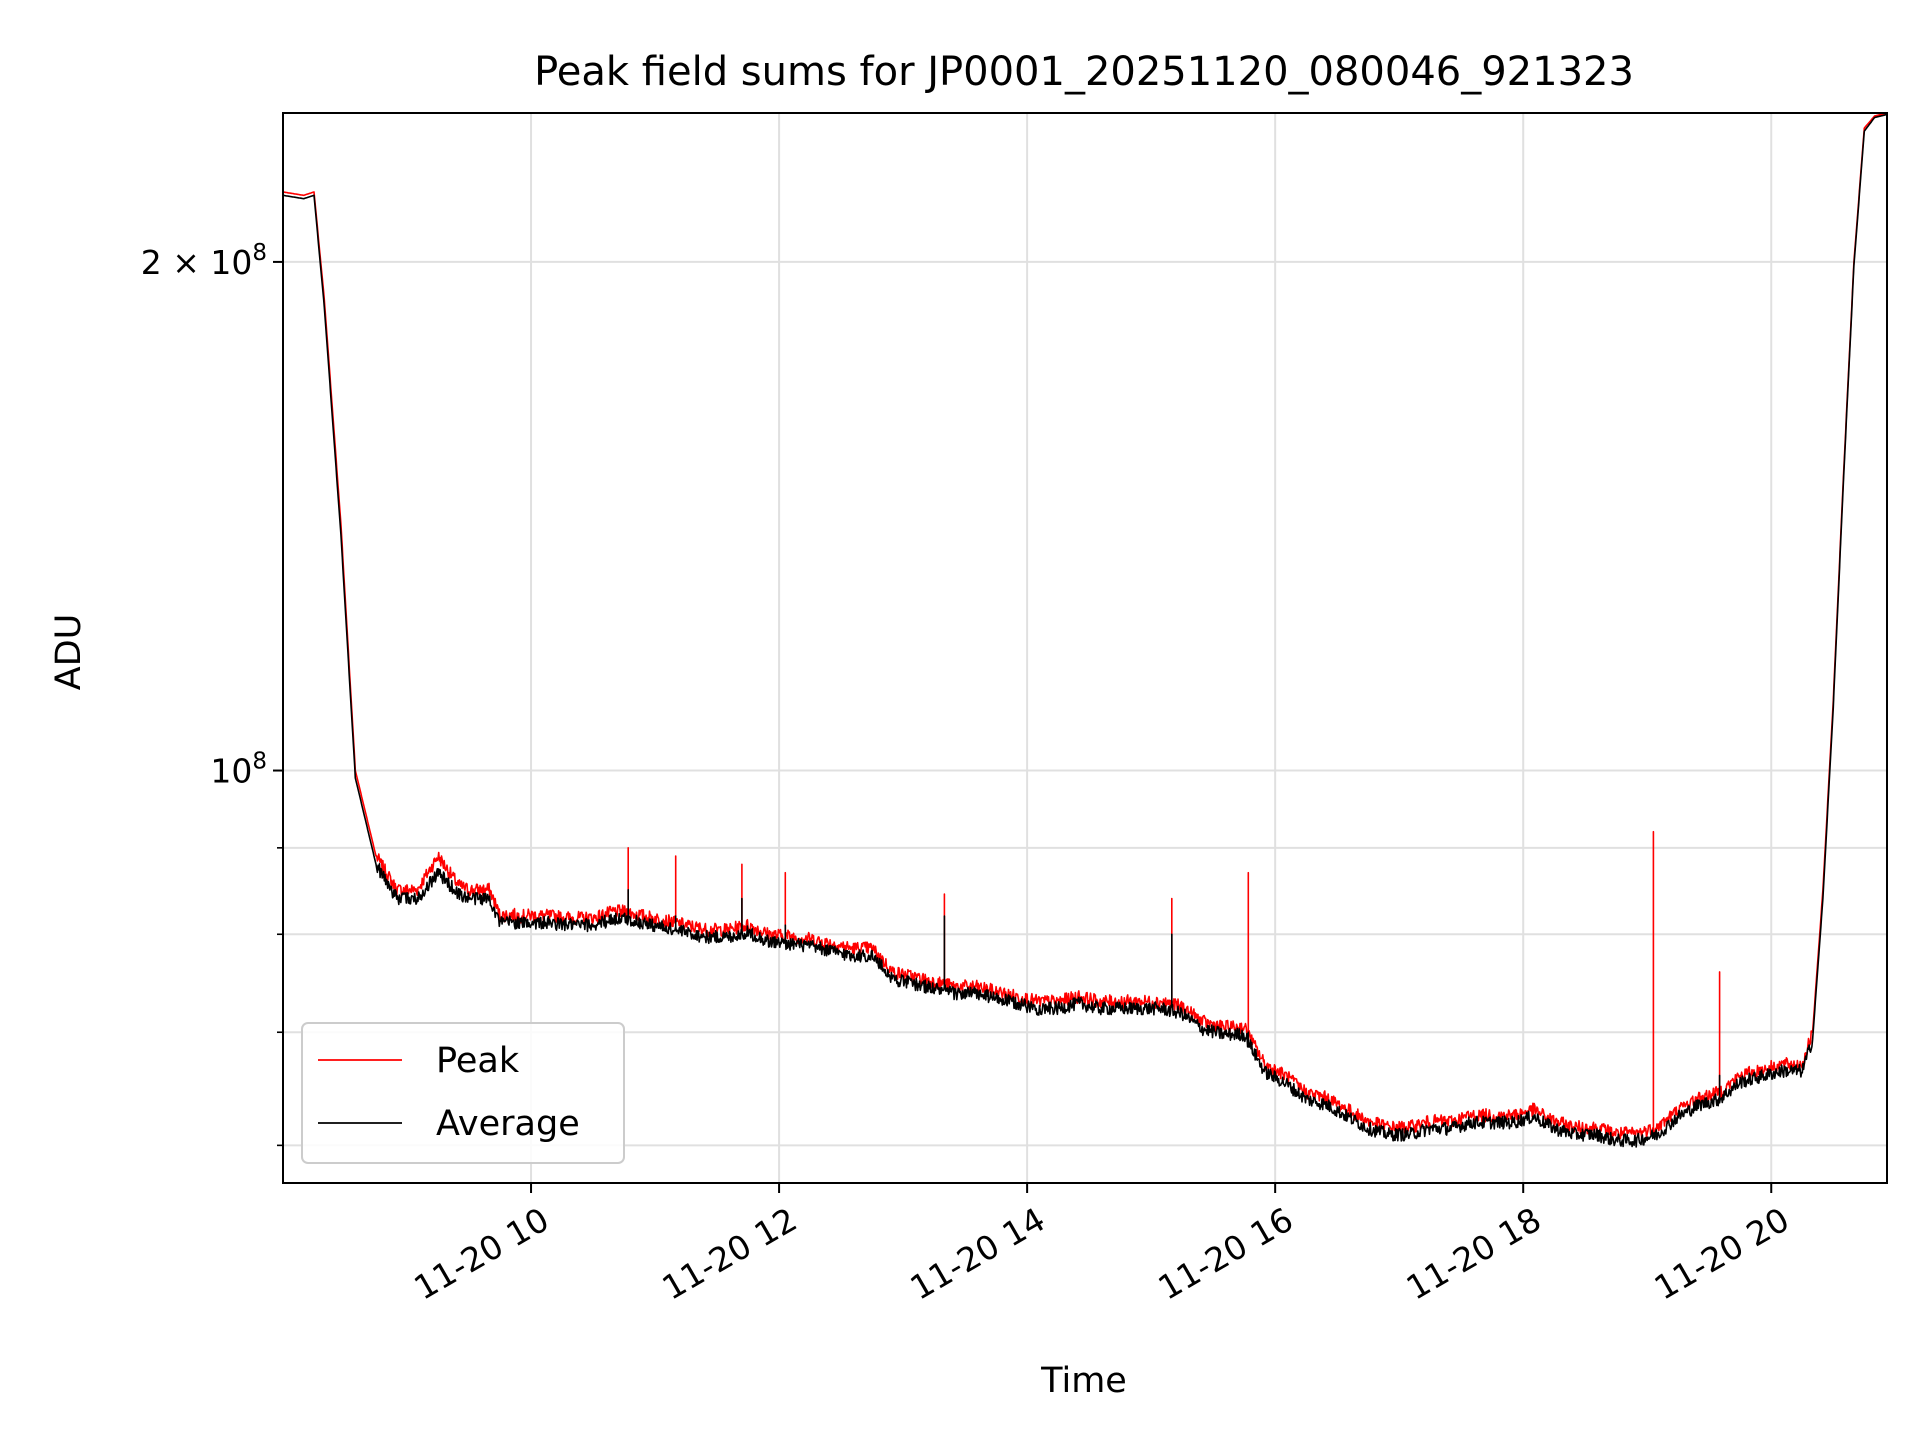 This screenshot has height=1445, width=1920. I want to click on legend-label-average: Average, so click(508, 1124).